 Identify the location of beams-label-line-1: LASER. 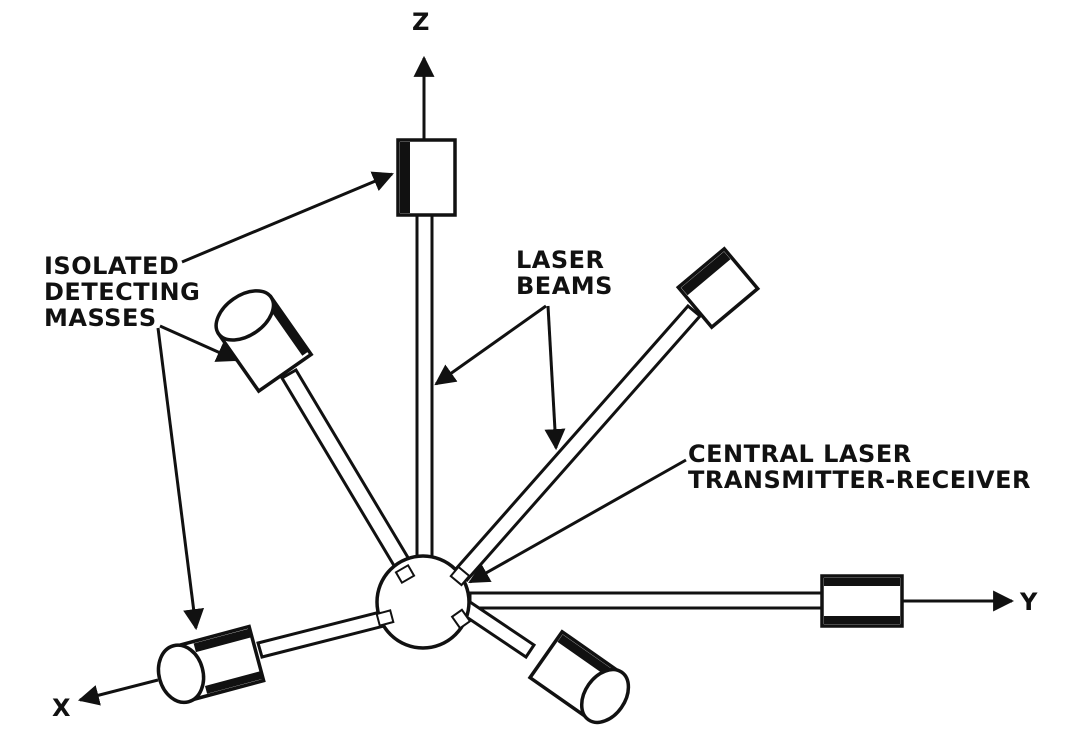
(560, 260).